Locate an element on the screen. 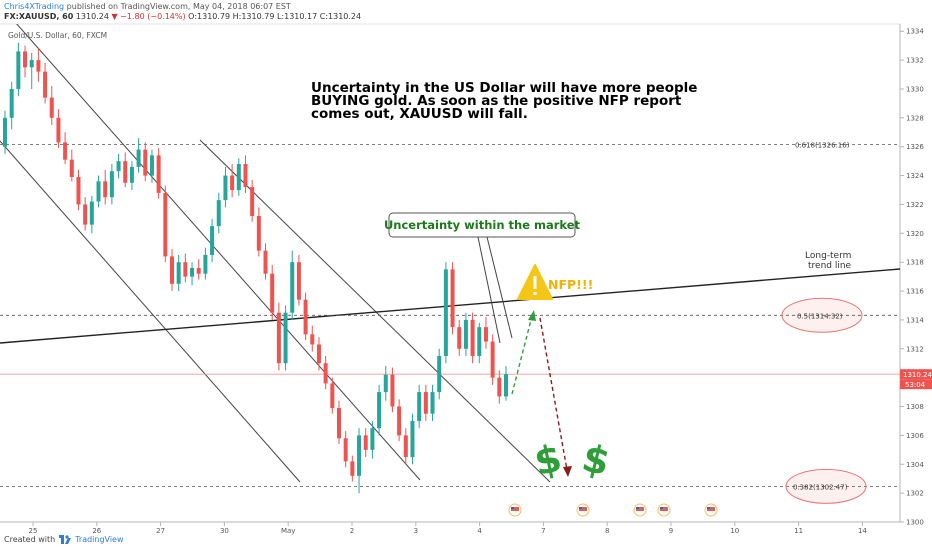  current-price-tag-label: 1310.24 is located at coordinates (917, 375).